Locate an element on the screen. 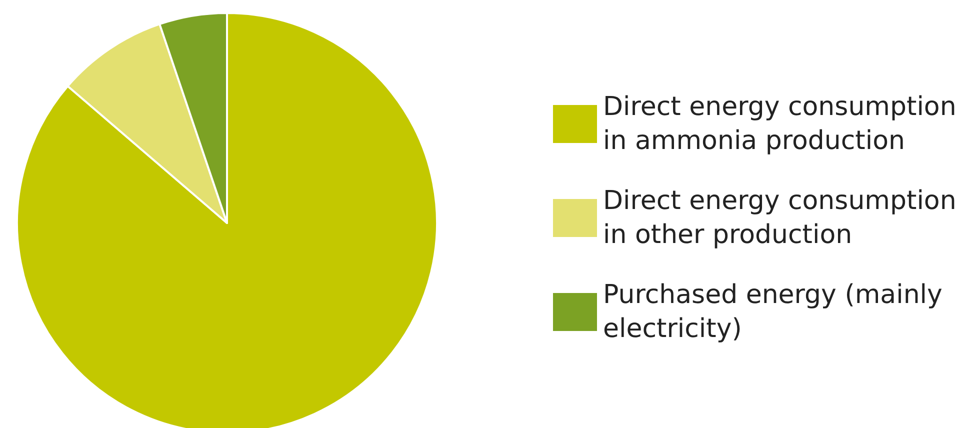 This screenshot has width=972, height=428. legend-label: Purchased energy (mainly electricity) is located at coordinates (777, 312).